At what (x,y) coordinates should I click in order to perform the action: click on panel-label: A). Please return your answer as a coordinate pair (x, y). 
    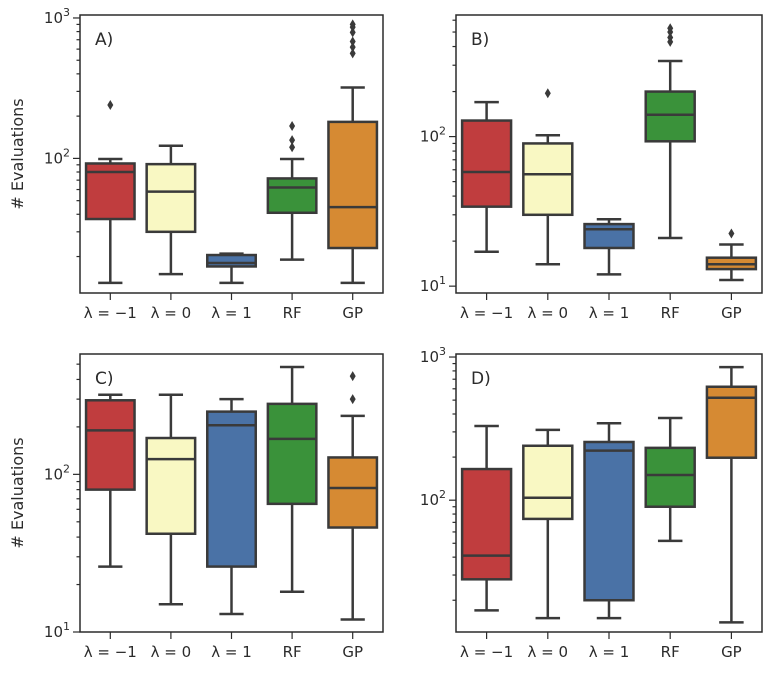
    Looking at the image, I should click on (104, 40).